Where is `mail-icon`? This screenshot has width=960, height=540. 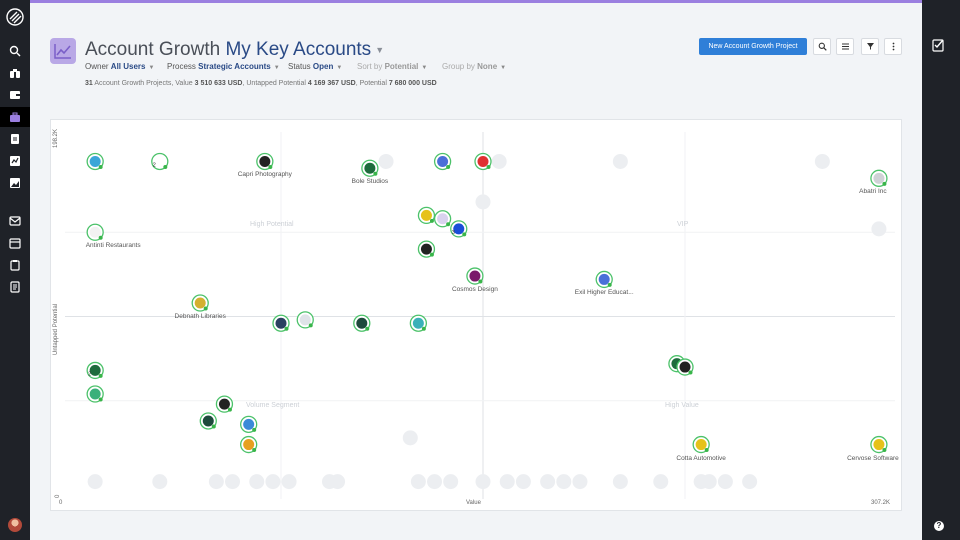 mail-icon is located at coordinates (15, 221).